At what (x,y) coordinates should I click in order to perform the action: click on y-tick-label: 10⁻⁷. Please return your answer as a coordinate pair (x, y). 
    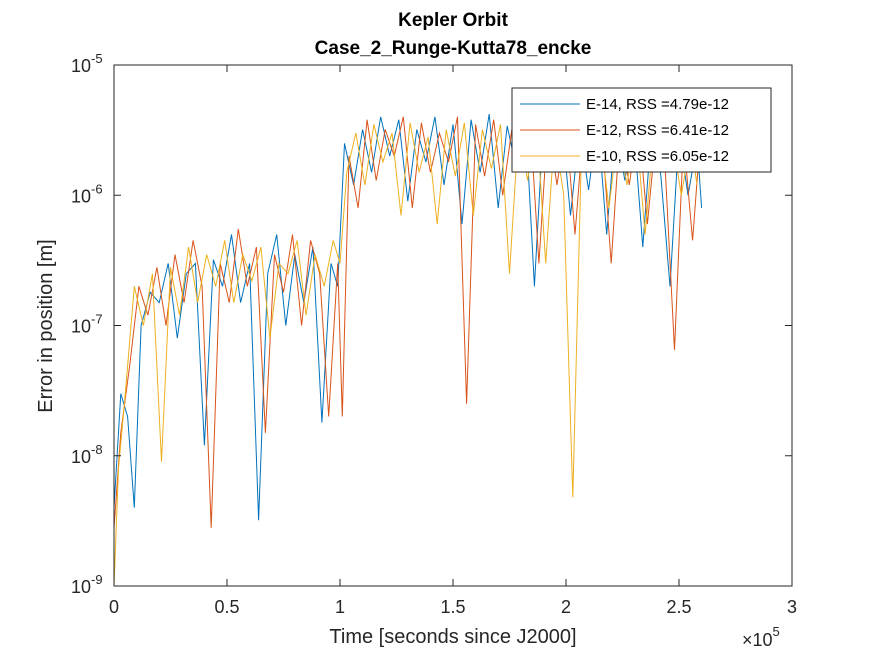
    Looking at the image, I should click on (87, 324).